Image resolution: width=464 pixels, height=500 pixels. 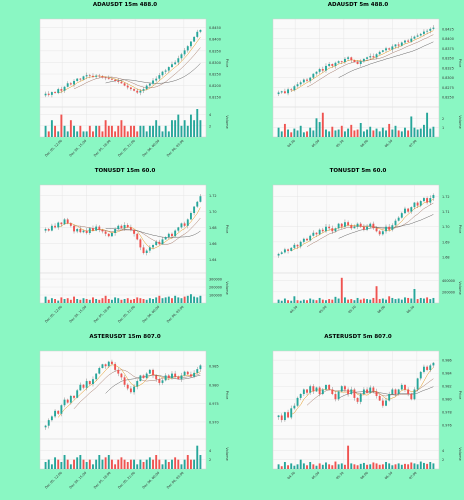 I want to click on chart-title: TONUSDT 15m 60.0, so click(x=125, y=171).